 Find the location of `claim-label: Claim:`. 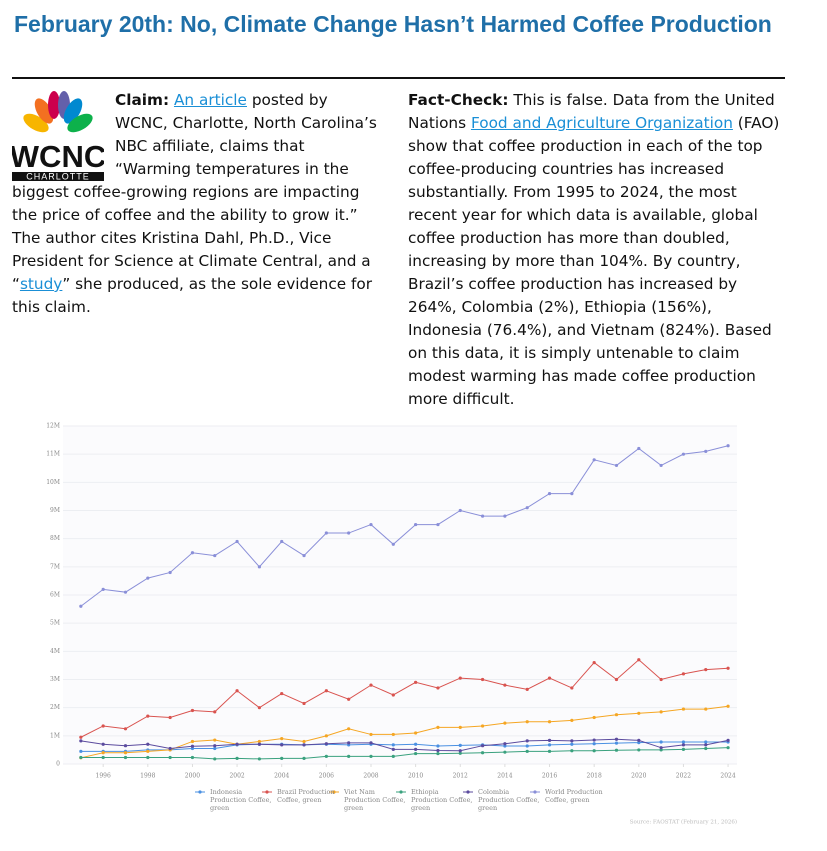

claim-label: Claim: is located at coordinates (142, 100).